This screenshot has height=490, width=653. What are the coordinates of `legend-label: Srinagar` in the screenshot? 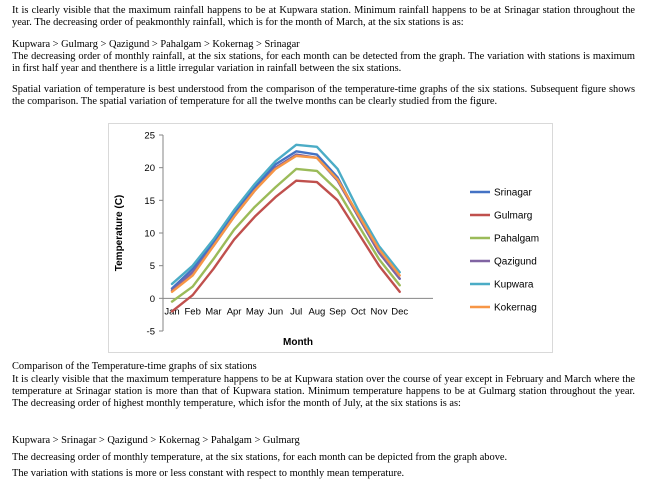 It's located at (513, 193).